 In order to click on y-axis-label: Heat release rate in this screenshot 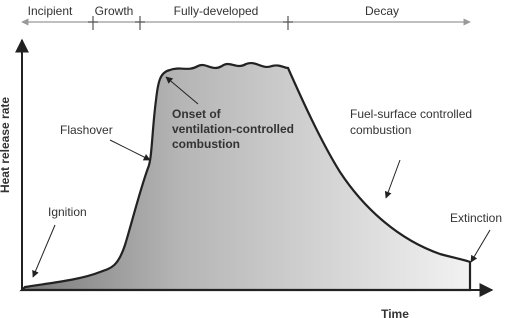, I will do `click(6, 145)`.